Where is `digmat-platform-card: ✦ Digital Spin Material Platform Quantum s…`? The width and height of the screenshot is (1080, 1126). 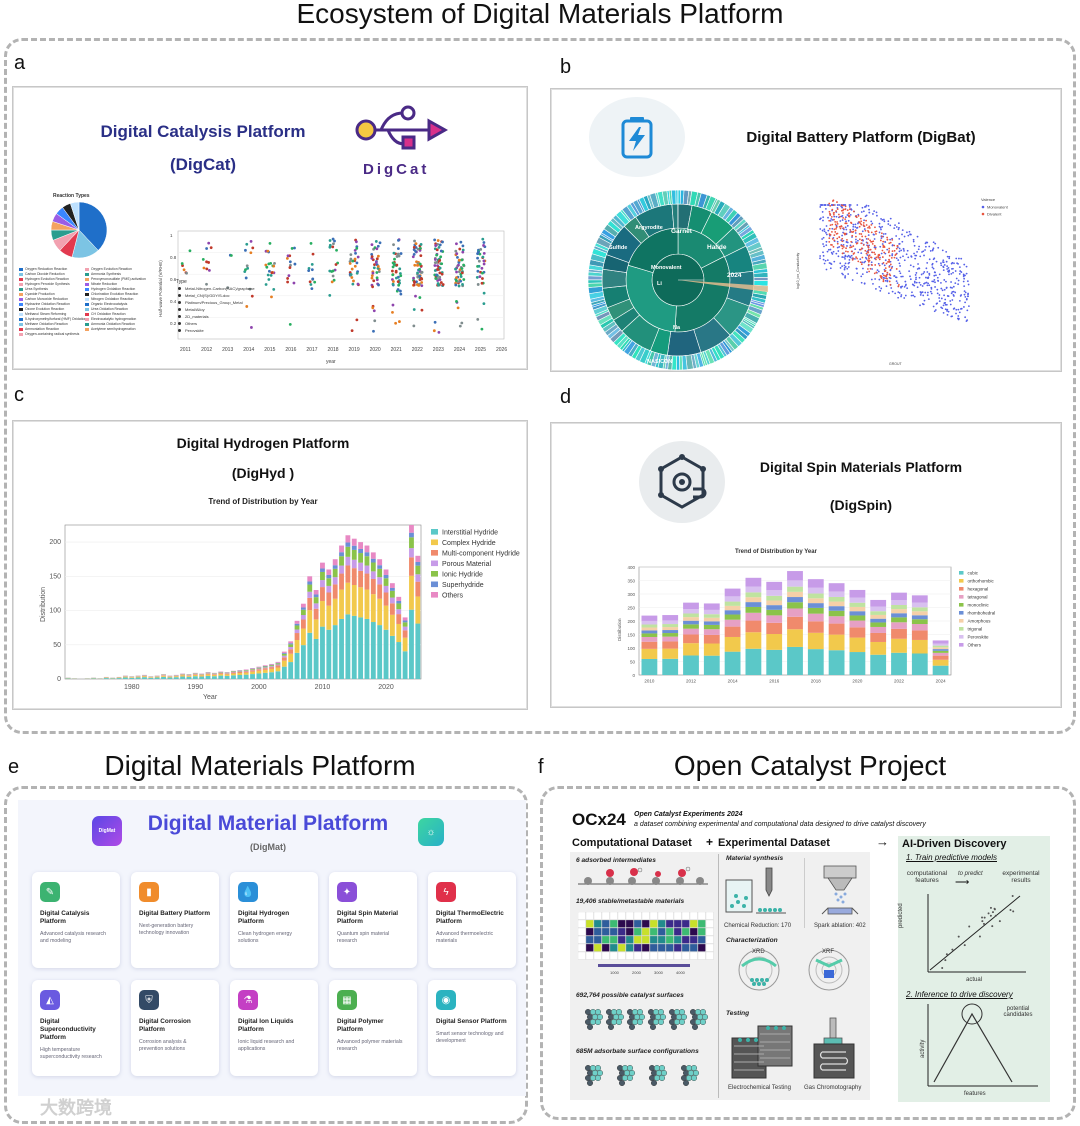 digmat-platform-card: ✦ Digital Spin Material Platform Quantum s… is located at coordinates (373, 920).